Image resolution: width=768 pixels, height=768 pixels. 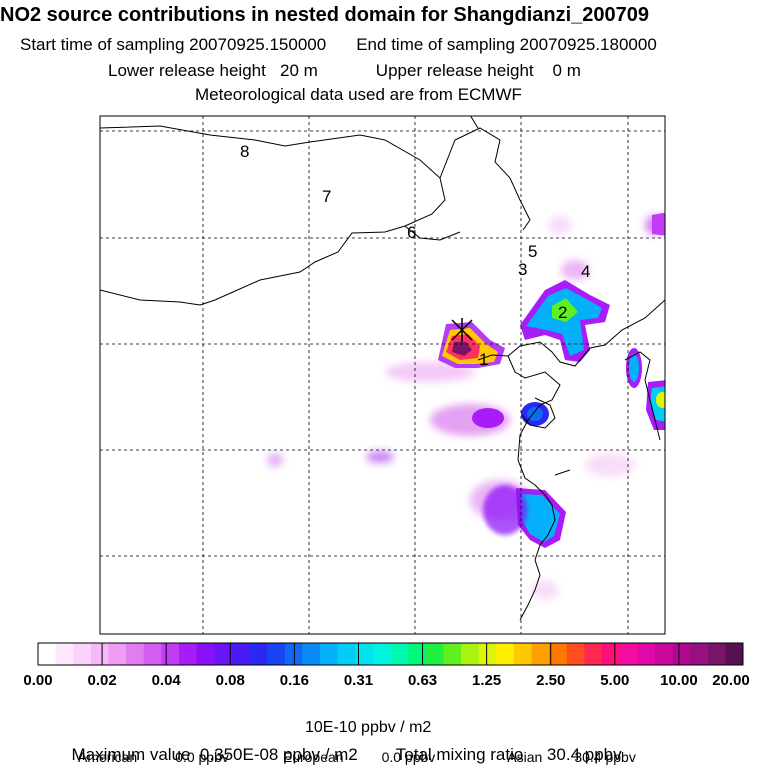 What do you see at coordinates (522, 269) in the screenshot?
I see `site-label-3: 3` at bounding box center [522, 269].